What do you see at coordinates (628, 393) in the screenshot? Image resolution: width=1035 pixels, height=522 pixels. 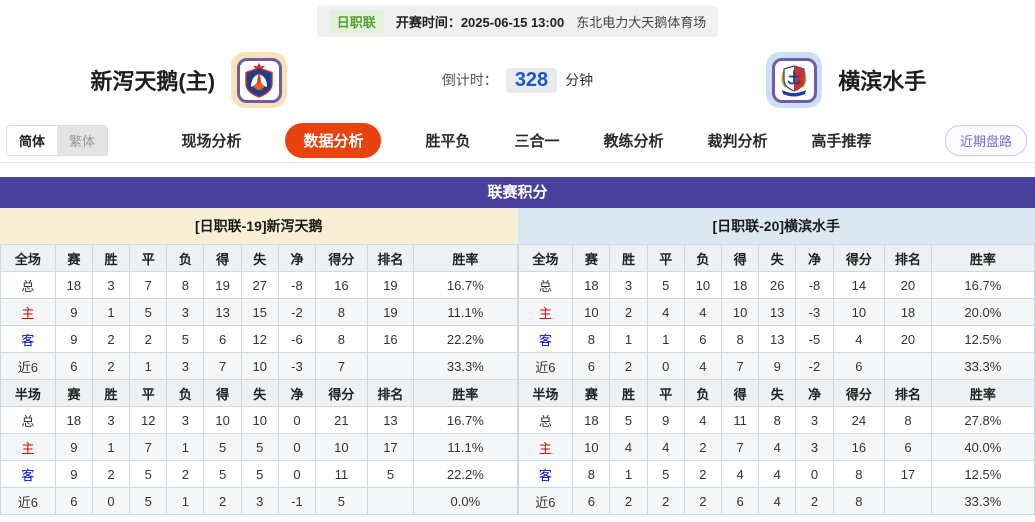 I see `column-header: 胜` at bounding box center [628, 393].